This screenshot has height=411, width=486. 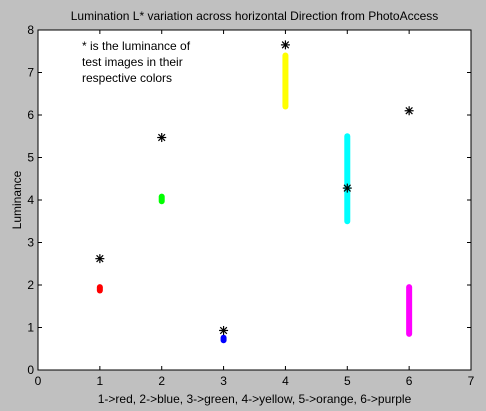 I want to click on x-tick-label: 2, so click(x=161, y=381).